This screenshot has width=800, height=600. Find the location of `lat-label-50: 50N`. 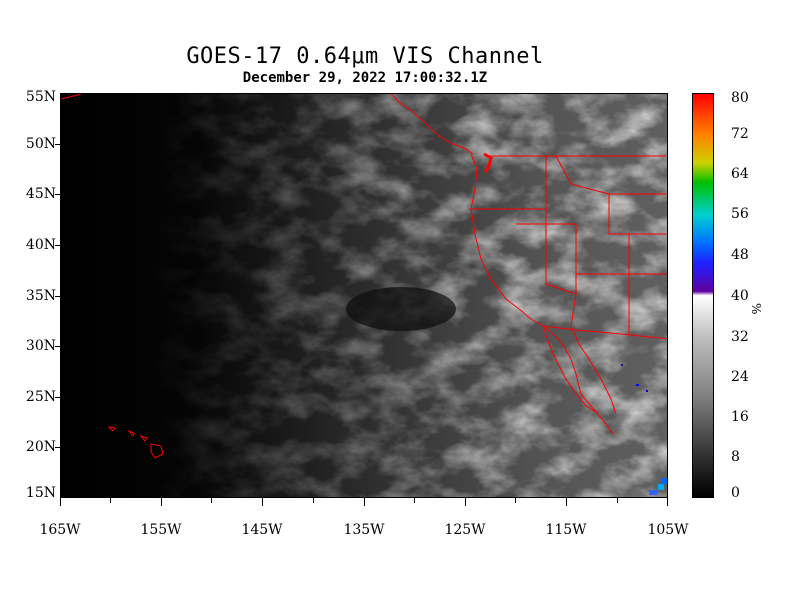

lat-label-50: 50N is located at coordinates (40, 144).